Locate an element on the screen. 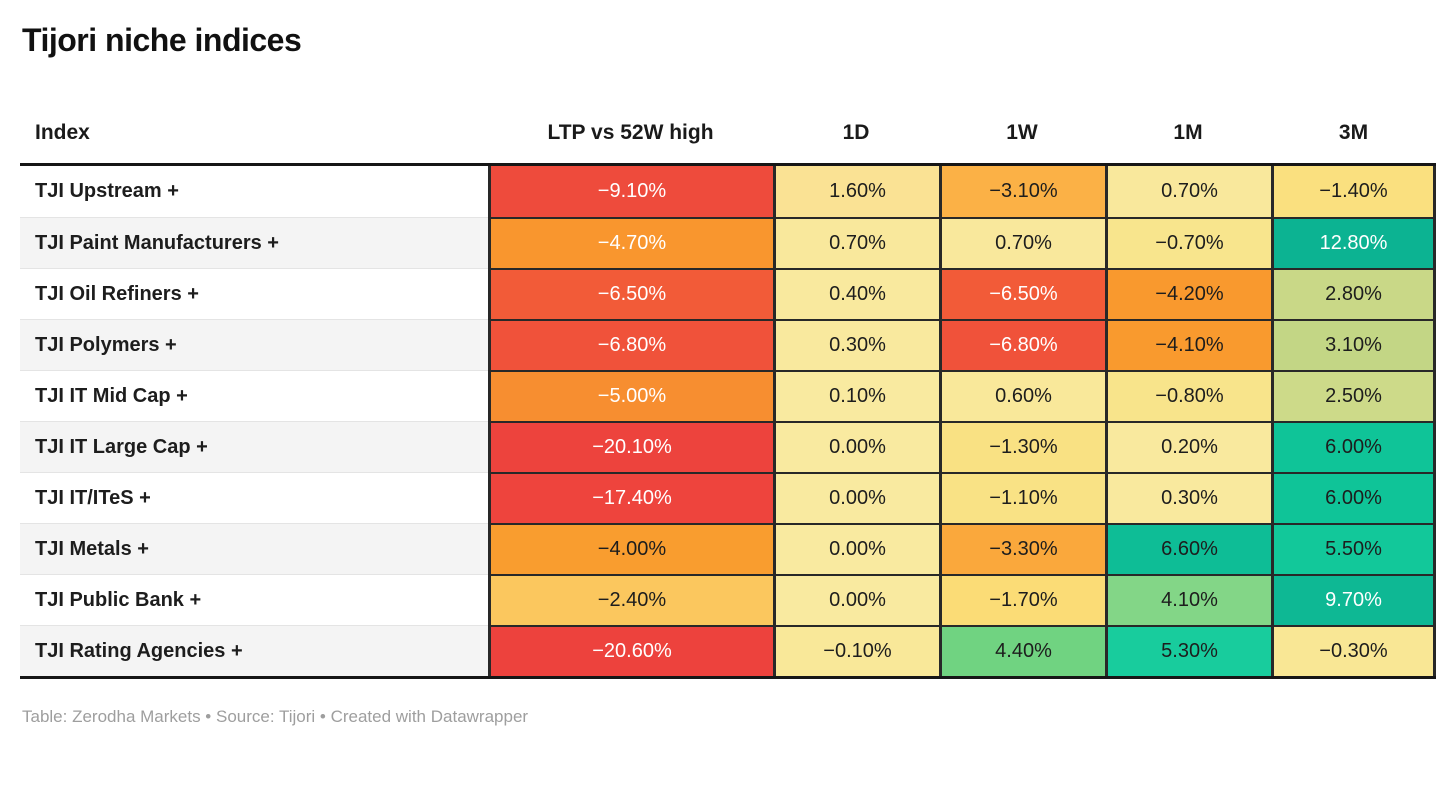  column-header-ltp-52w: LTP vs 52W high is located at coordinates (630, 132).